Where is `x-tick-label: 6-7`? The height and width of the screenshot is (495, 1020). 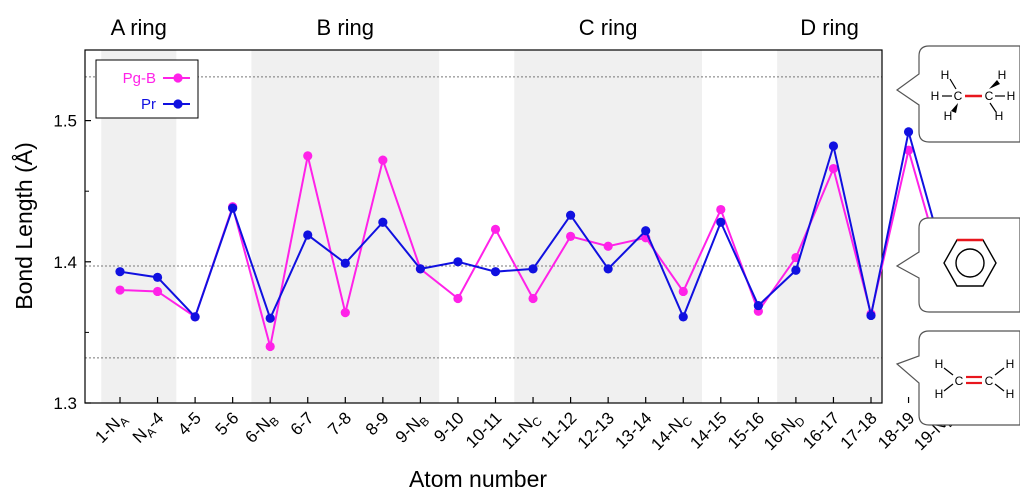 x-tick-label: 6-7 is located at coordinates (302, 423).